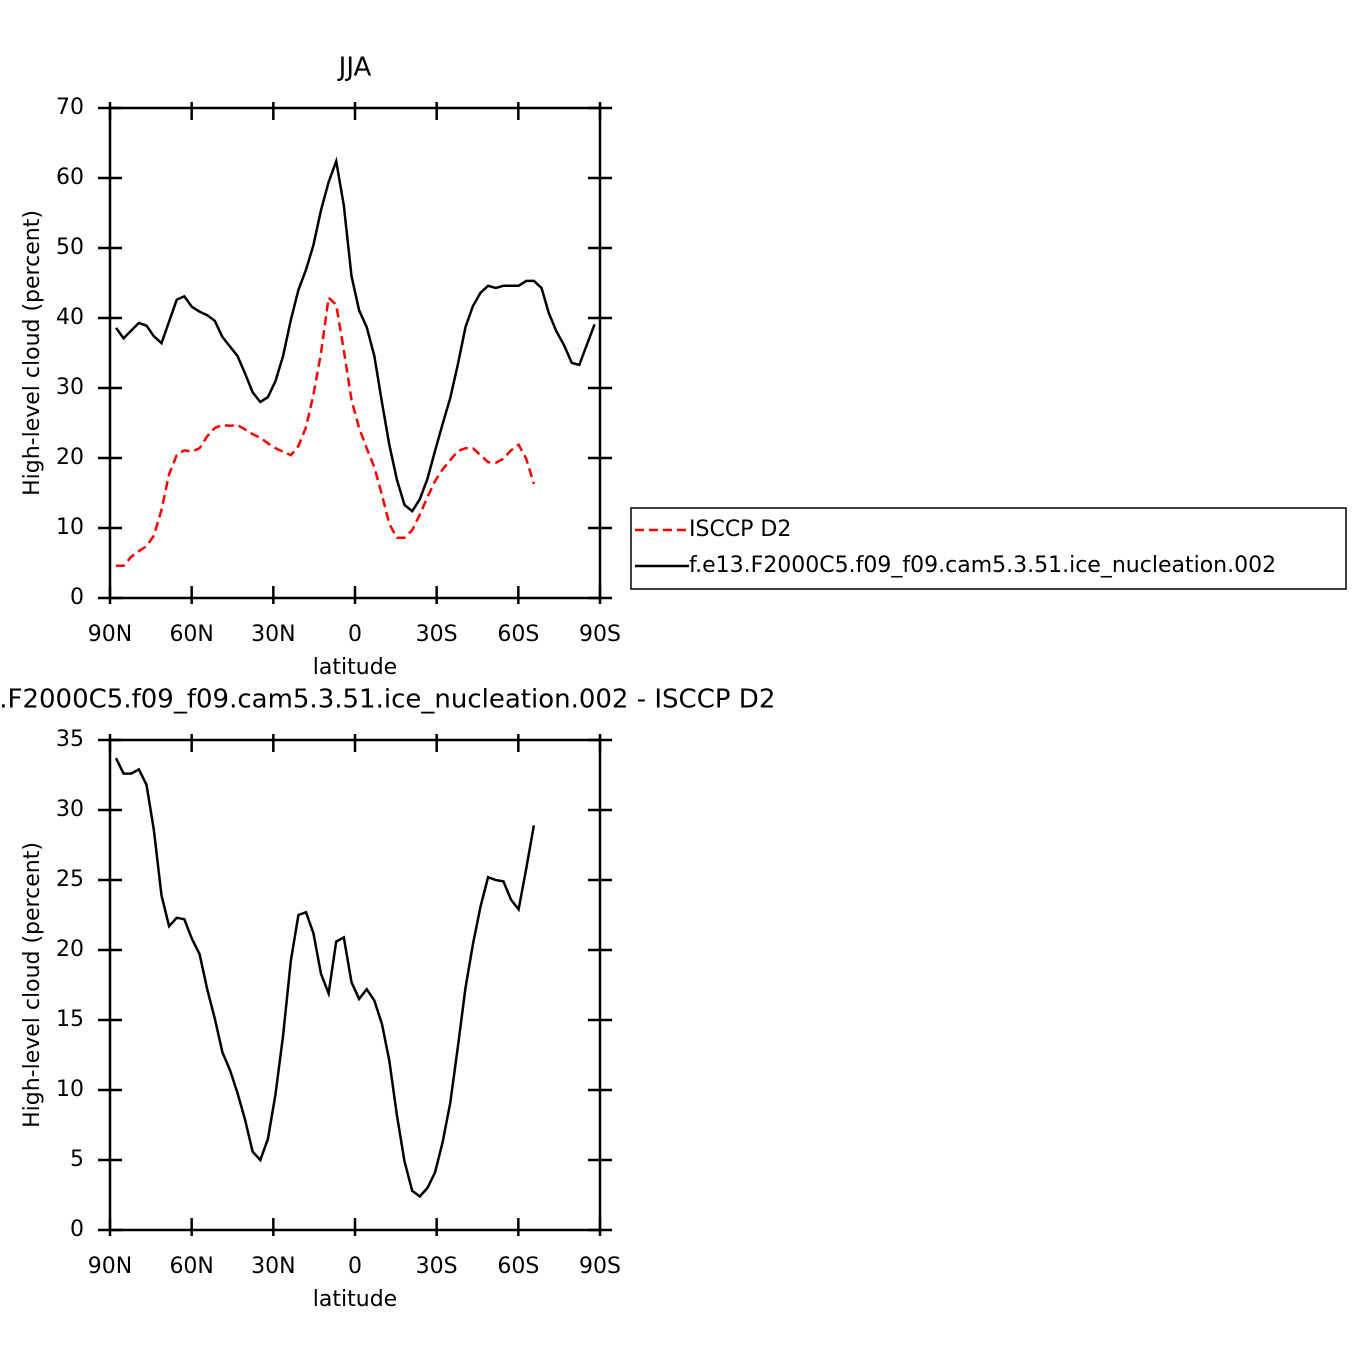  What do you see at coordinates (988, 548) in the screenshot?
I see `legend-box` at bounding box center [988, 548].